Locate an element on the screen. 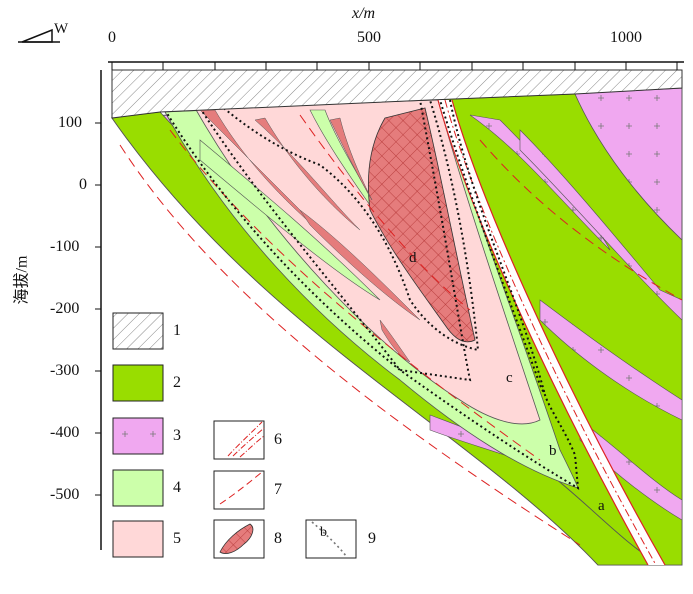  legend-8-symbol is located at coordinates (236, 538).